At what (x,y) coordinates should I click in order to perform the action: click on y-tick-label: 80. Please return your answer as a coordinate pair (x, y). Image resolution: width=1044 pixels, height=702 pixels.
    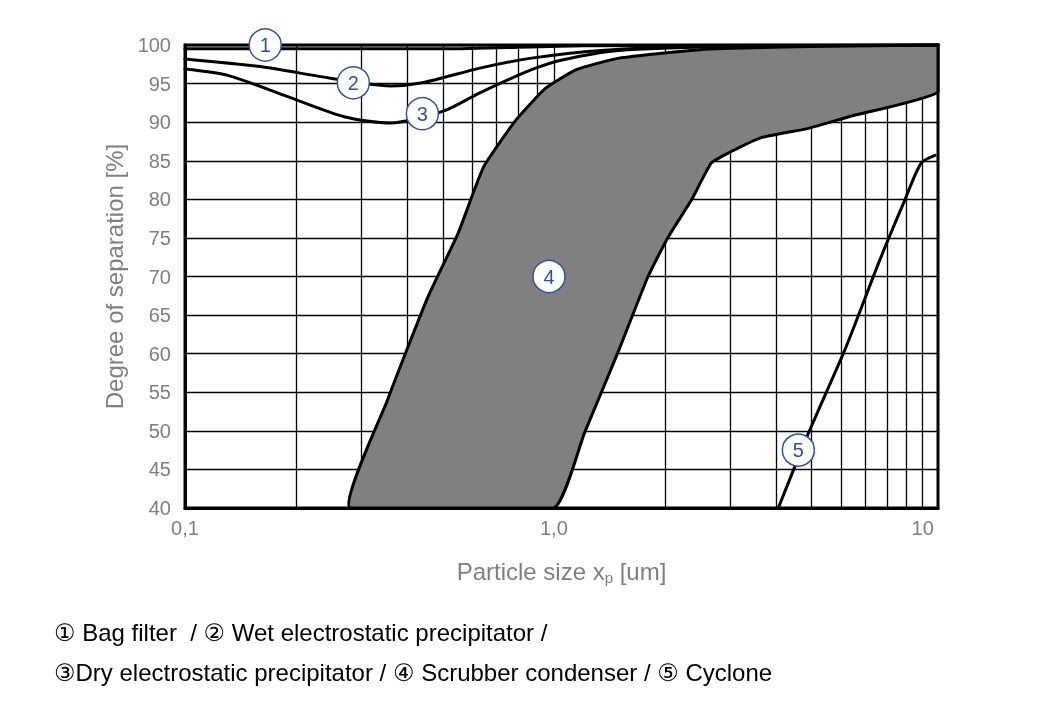
    Looking at the image, I should click on (159, 199).